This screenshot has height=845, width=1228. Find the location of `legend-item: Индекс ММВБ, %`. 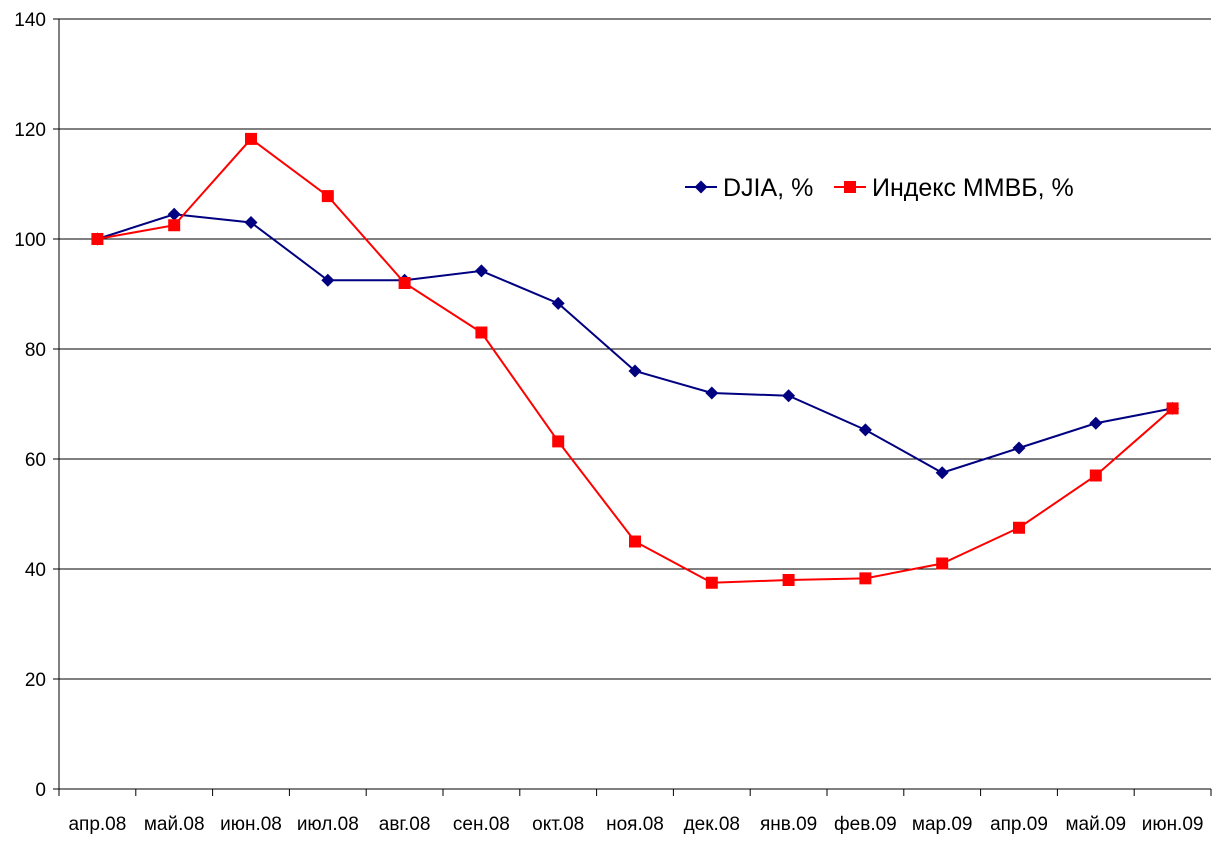

legend-item: Индекс ММВБ, % is located at coordinates (954, 188).